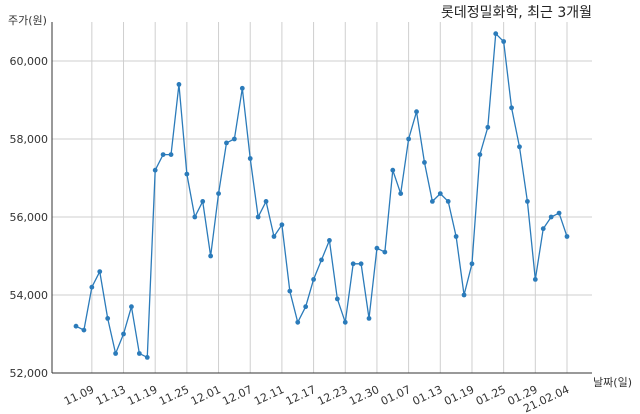  I want to click on x-tick-label: 01.19, so click(459, 395).